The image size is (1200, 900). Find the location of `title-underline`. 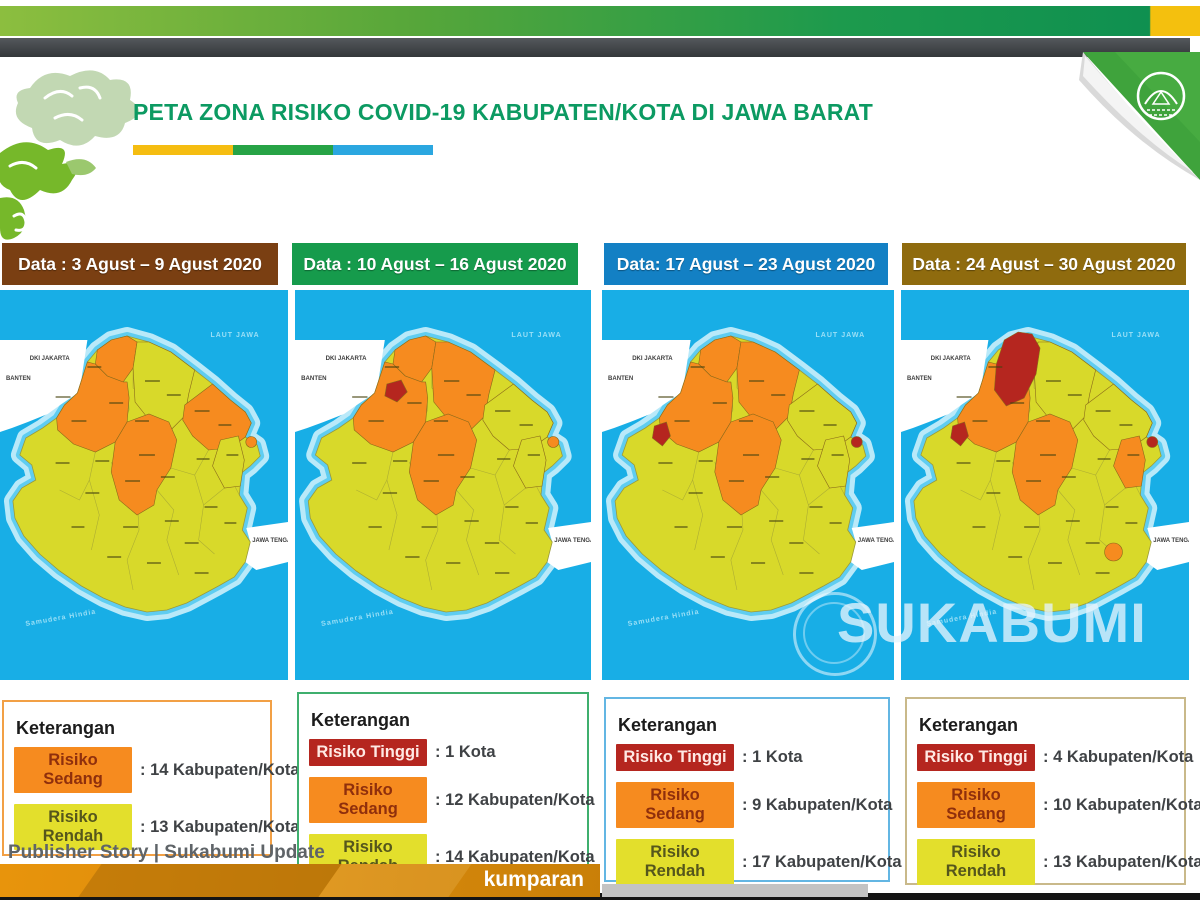

title-underline is located at coordinates (283, 150).